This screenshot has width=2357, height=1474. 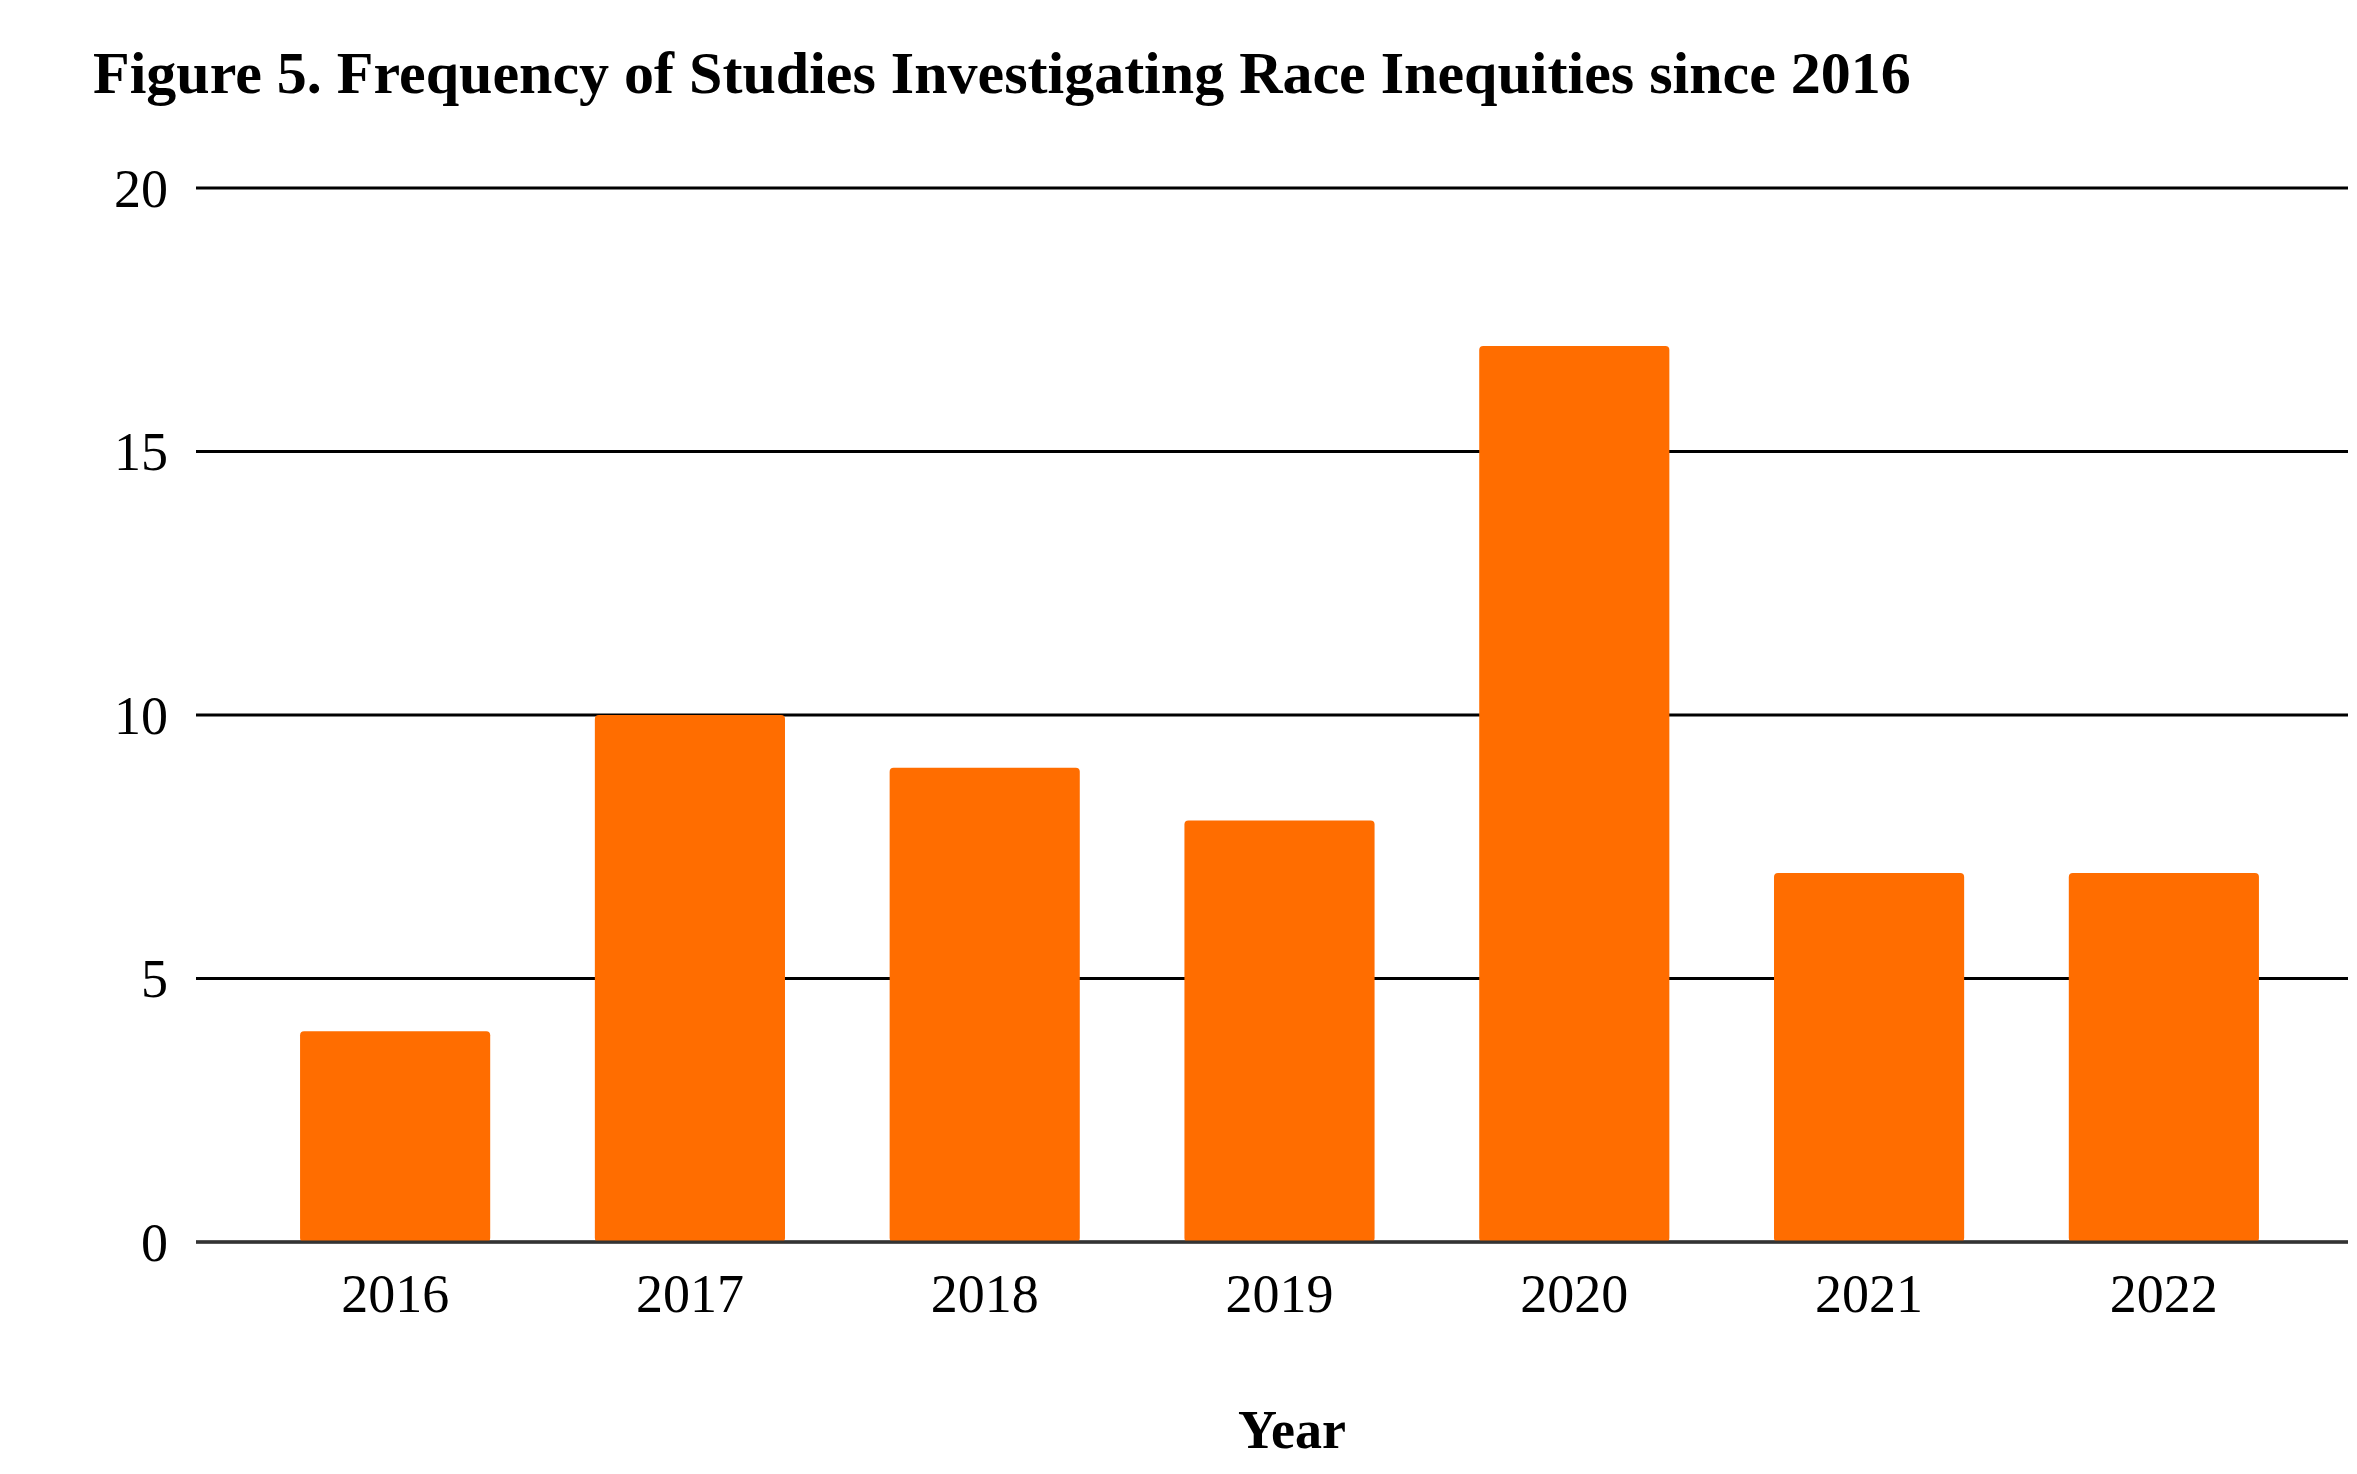 I want to click on x-tick-label: 2019, so click(x=1279, y=1294).